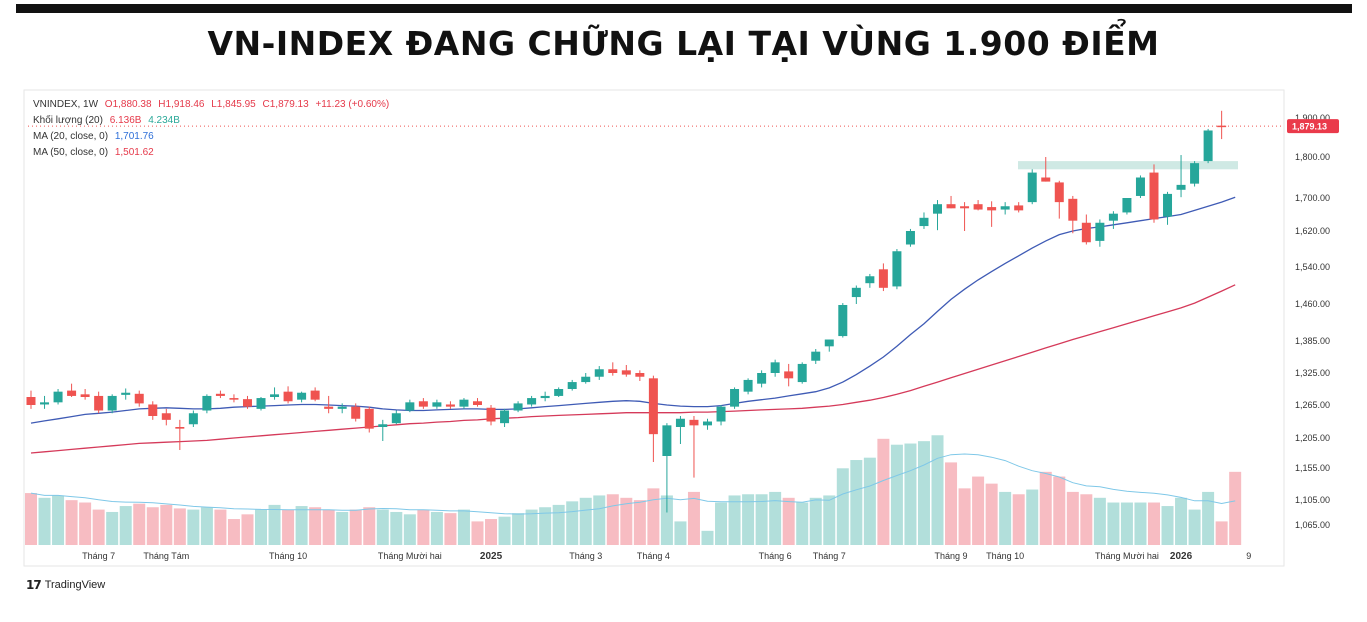 The height and width of the screenshot is (622, 1367). Describe the element at coordinates (1248, 556) in the screenshot. I see `x-tick-label: 9` at that location.